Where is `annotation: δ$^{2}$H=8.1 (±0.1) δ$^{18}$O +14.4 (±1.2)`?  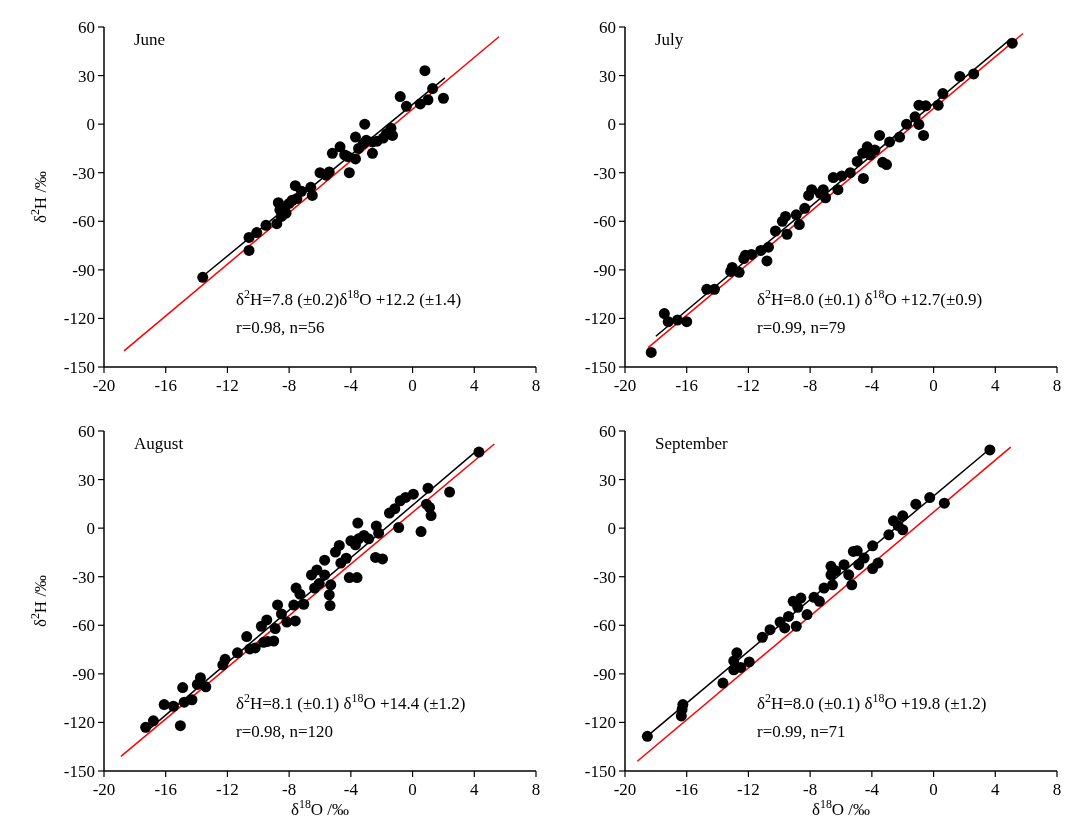 annotation: δ$^{2}$H=8.1 (±0.1) δ$^{18}$O +14.4 (±1.2) is located at coordinates (351, 702).